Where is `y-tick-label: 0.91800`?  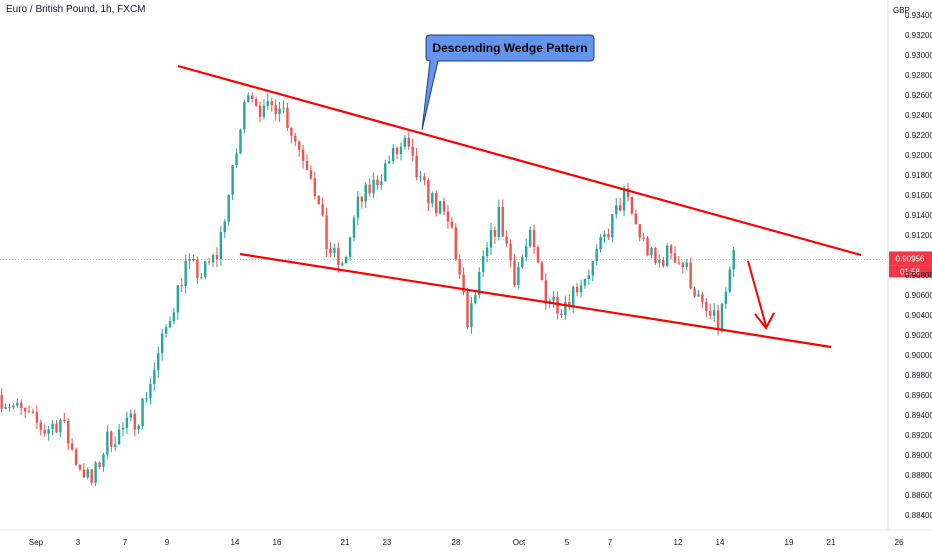
y-tick-label: 0.91800 is located at coordinates (918, 175).